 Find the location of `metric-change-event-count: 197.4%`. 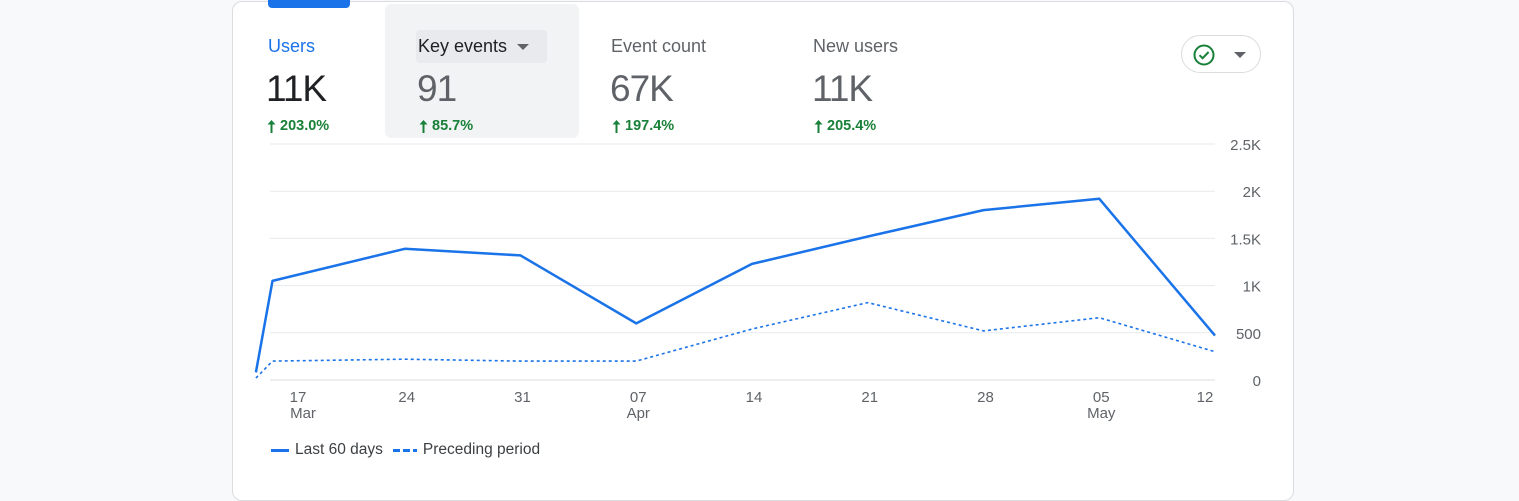

metric-change-event-count: 197.4% is located at coordinates (643, 126).